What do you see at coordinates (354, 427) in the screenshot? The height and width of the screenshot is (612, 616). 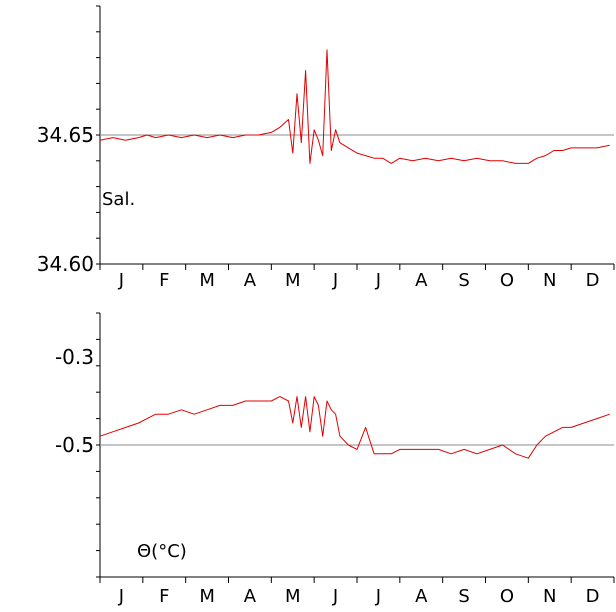 I see `theta-series-line` at bounding box center [354, 427].